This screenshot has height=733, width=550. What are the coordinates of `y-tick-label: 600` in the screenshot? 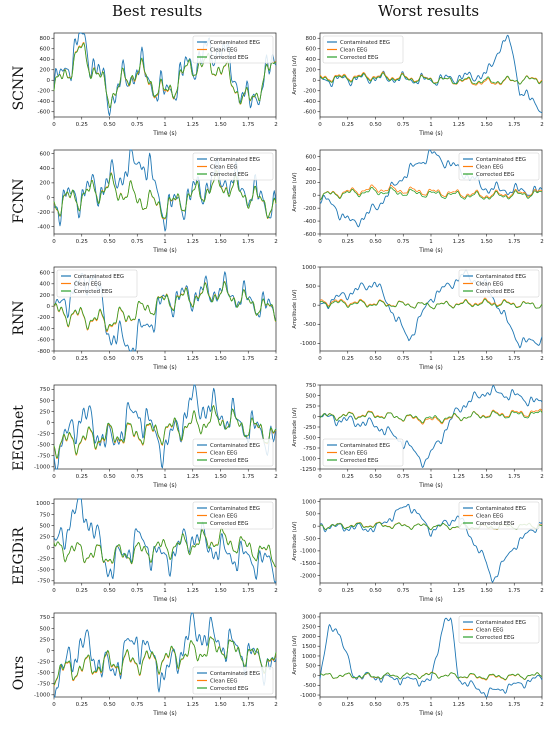 It's located at (311, 157).